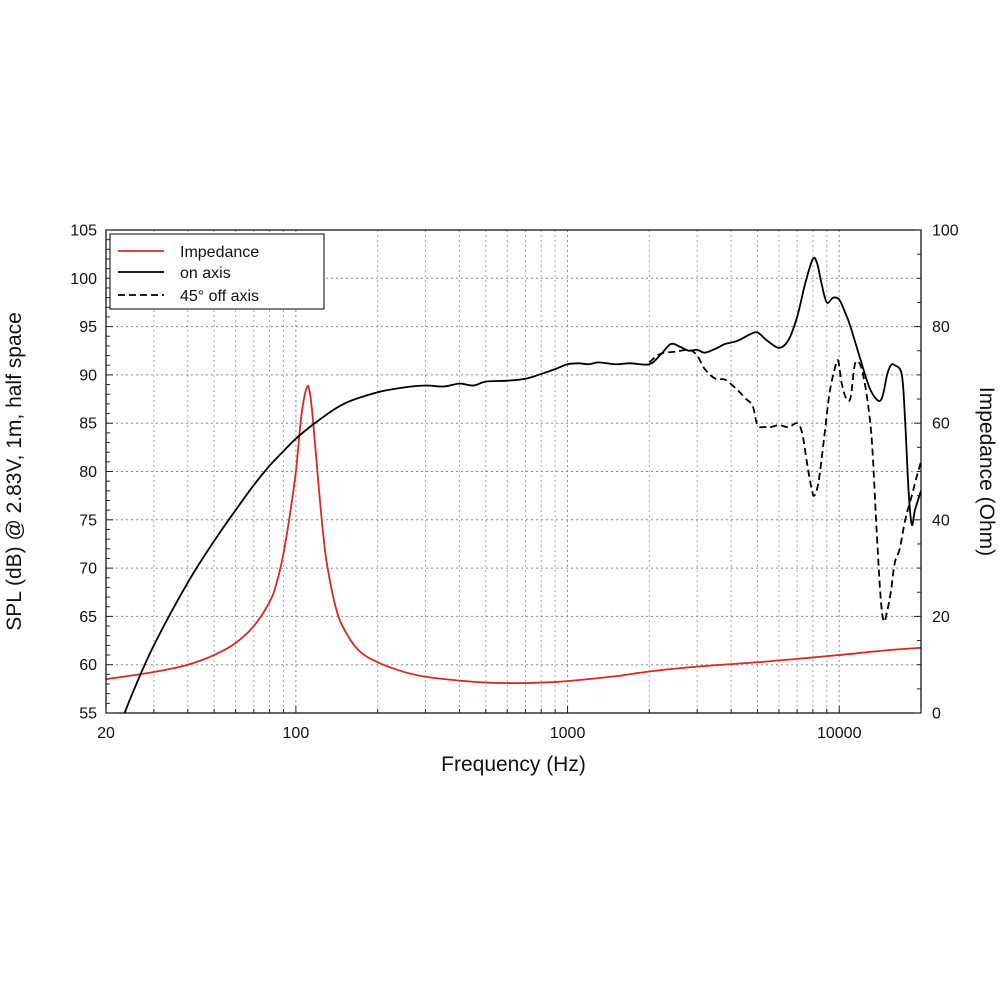 Image resolution: width=1000 pixels, height=1000 pixels. What do you see at coordinates (941, 424) in the screenshot?
I see `y-right-tick-label: 60` at bounding box center [941, 424].